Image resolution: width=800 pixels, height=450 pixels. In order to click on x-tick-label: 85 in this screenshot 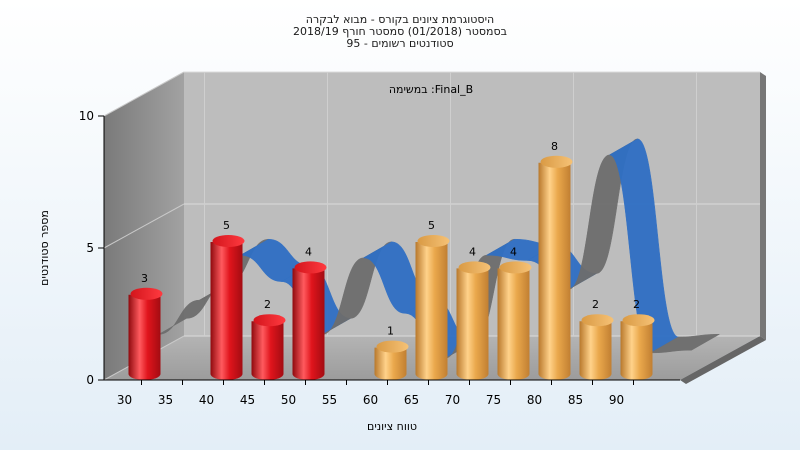, I will do `click(575, 400)`.